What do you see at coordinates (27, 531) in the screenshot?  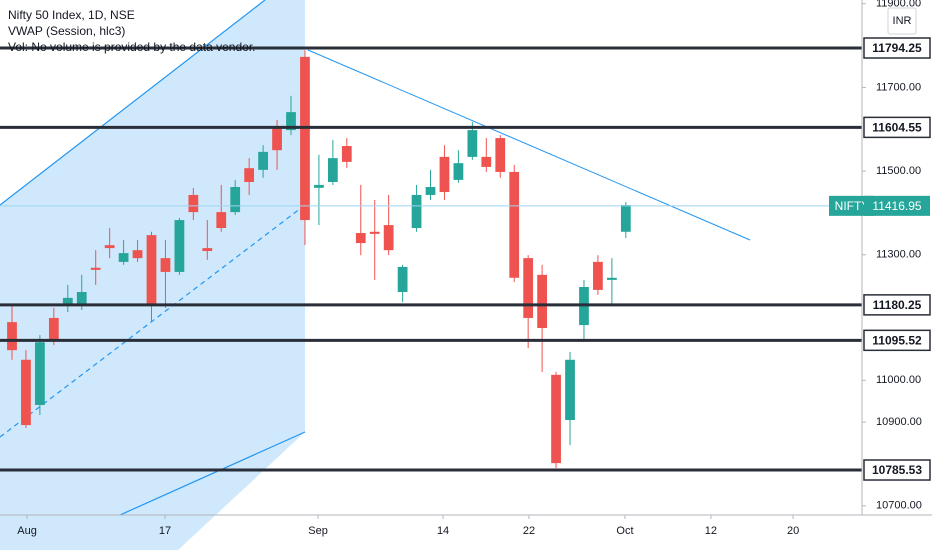 I see `x-tick-label: Aug` at bounding box center [27, 531].